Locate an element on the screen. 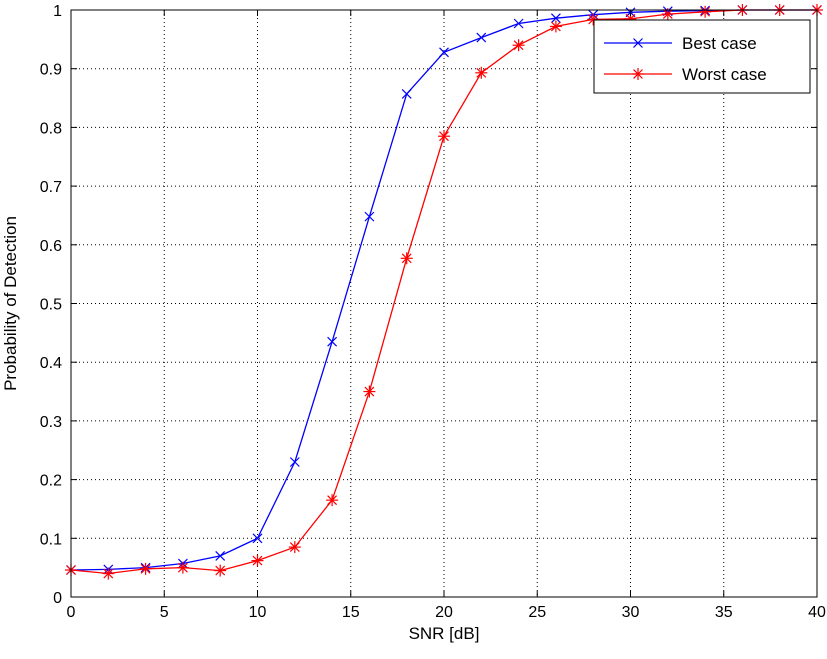  x-axis-title: SNR [dB] is located at coordinates (444, 633).